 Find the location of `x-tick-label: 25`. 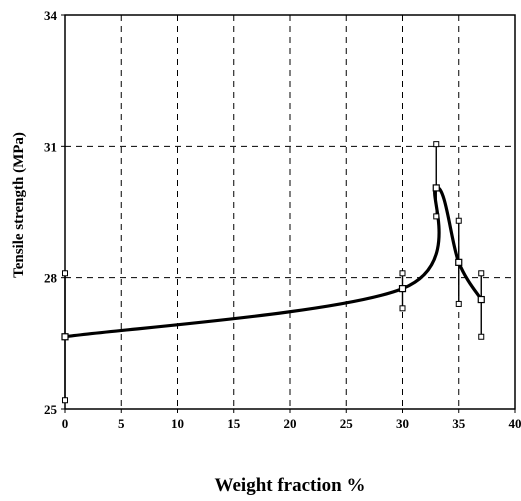

x-tick-label: 25 is located at coordinates (347, 423).